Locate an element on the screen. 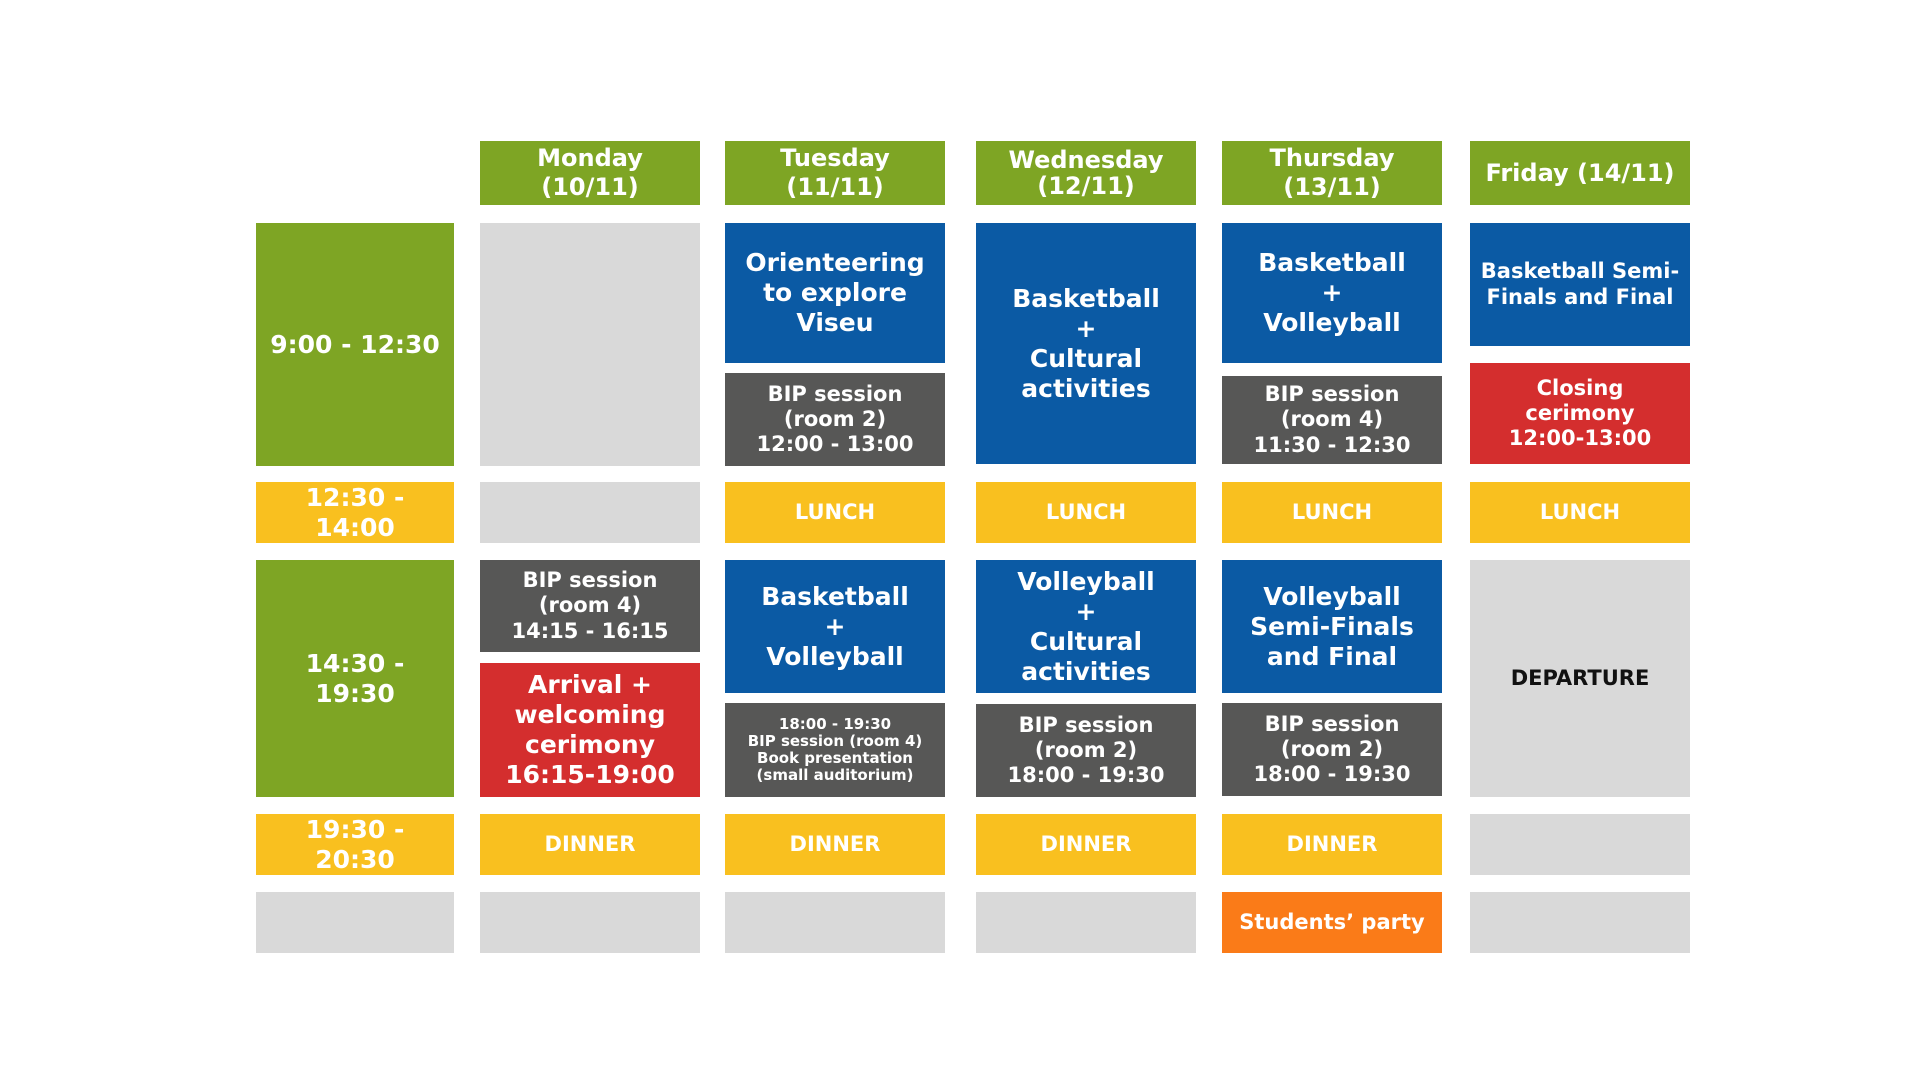  time-slot-lunch: 12:30 - 14:00 is located at coordinates (355, 512).